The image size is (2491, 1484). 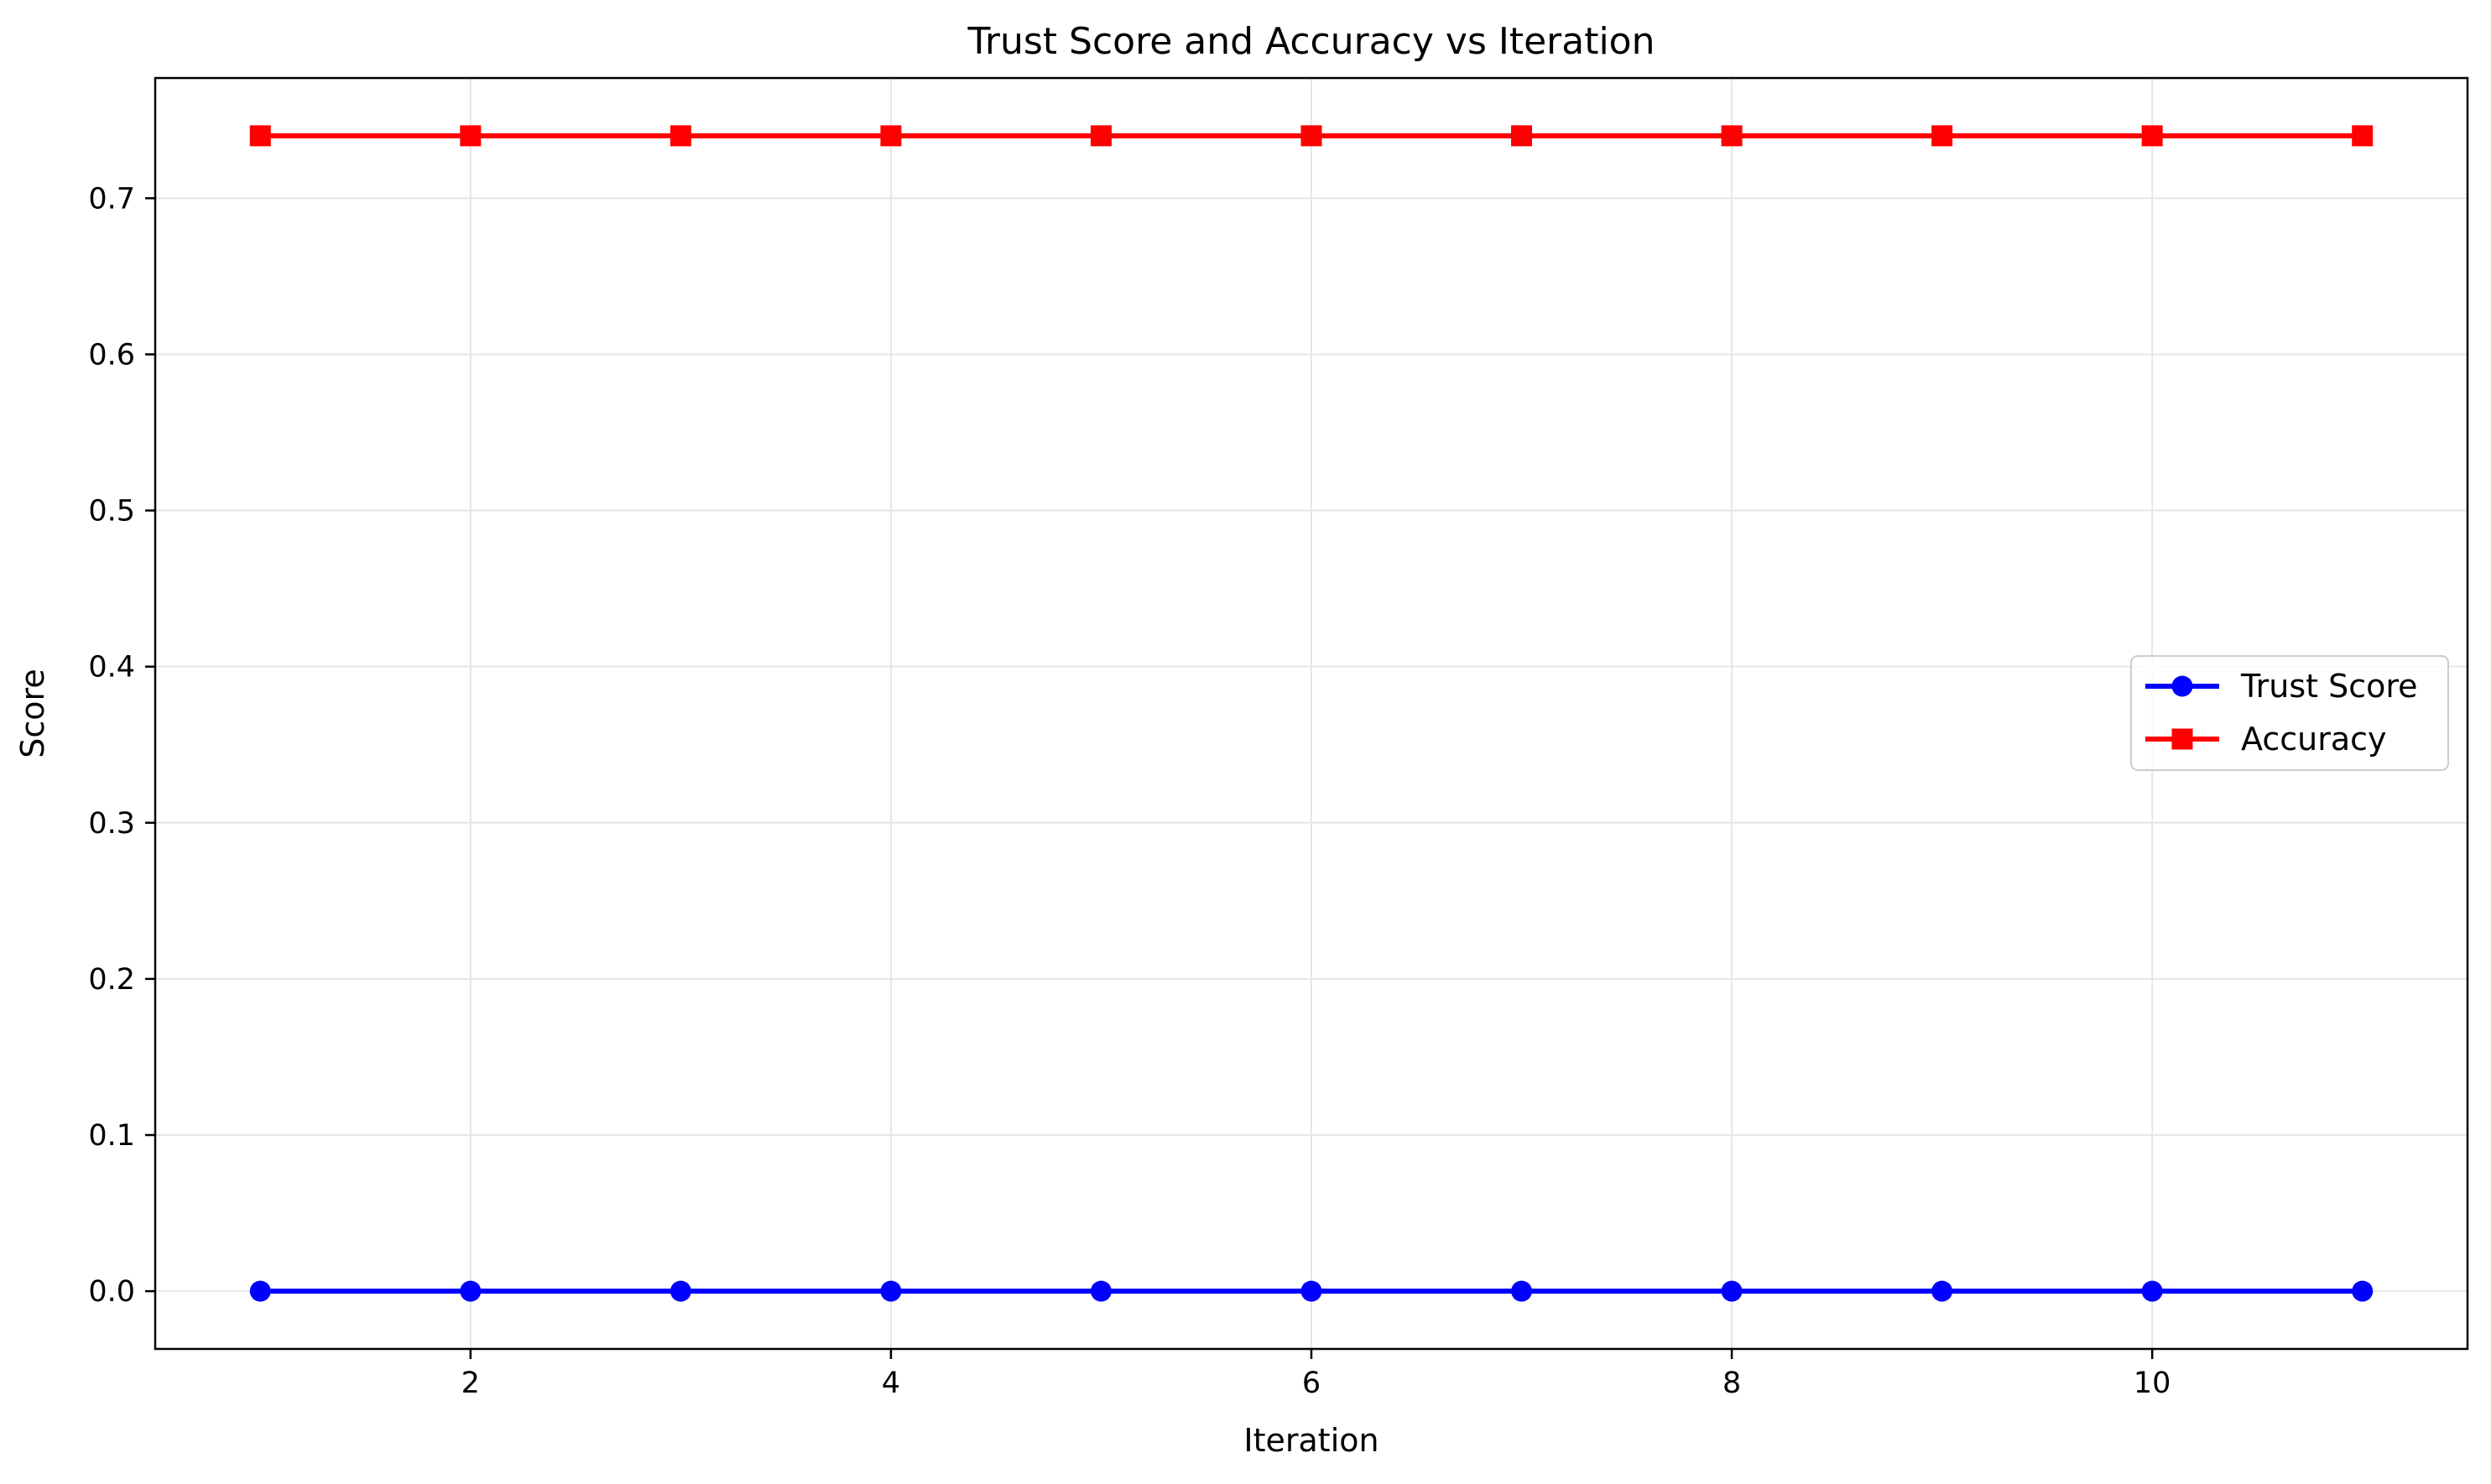 I want to click on y-tick-label: 0.5, so click(x=111, y=512).